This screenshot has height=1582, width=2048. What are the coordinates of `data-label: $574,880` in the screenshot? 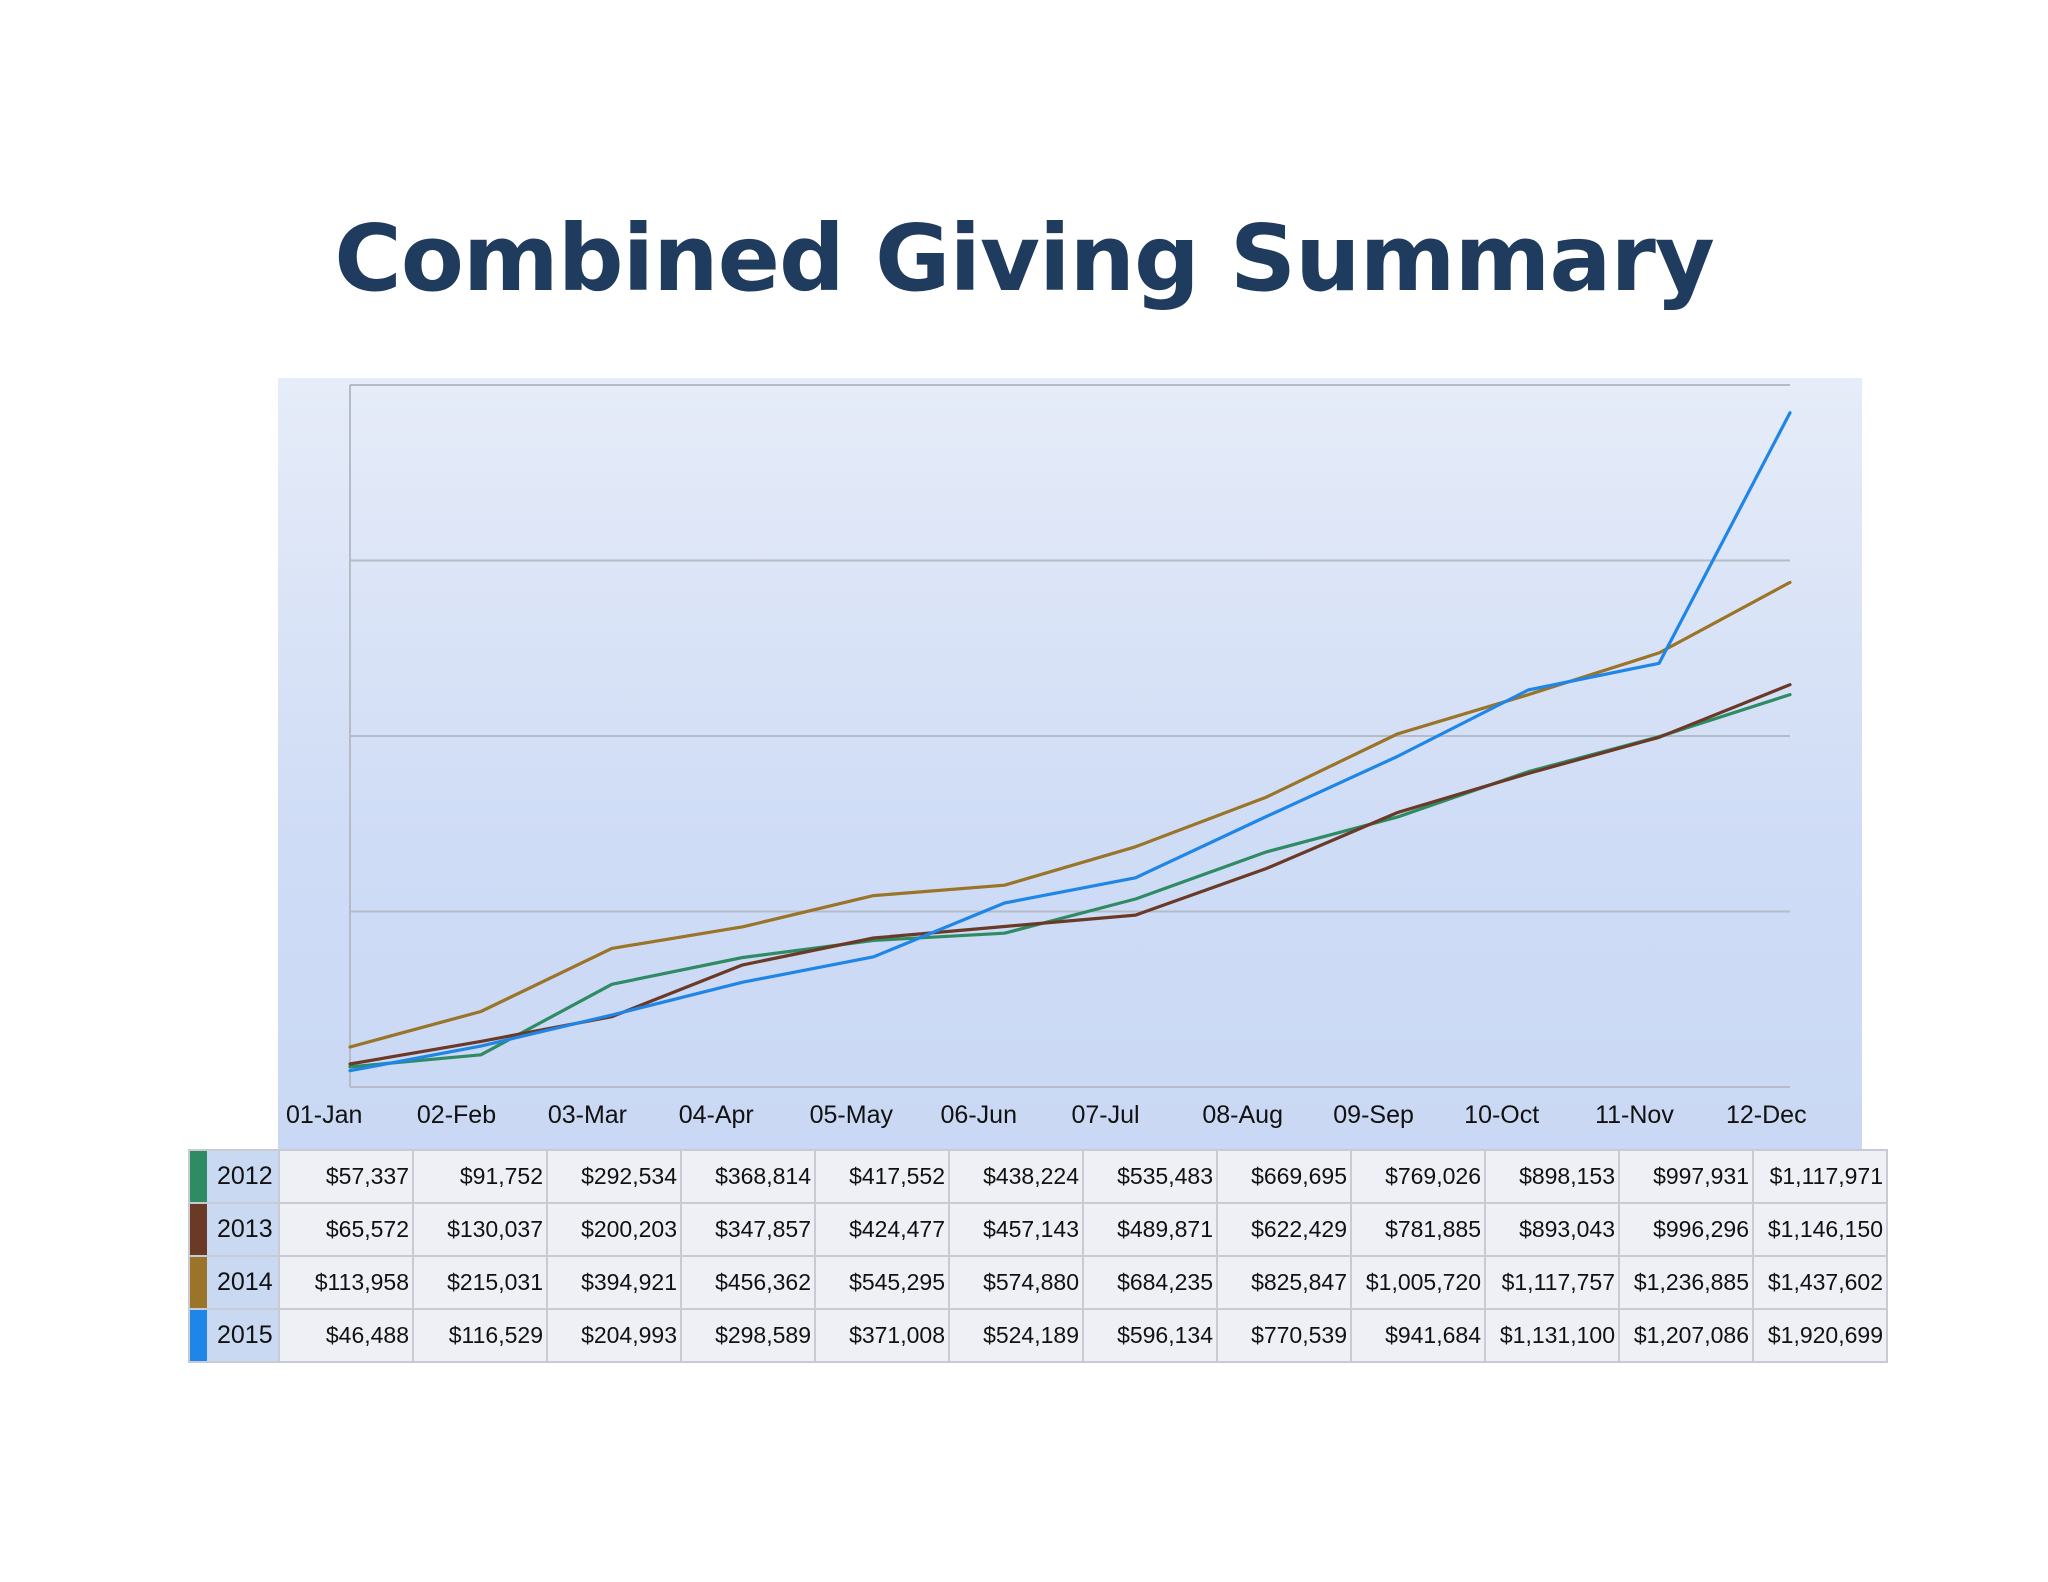 It's located at (1016, 1282).